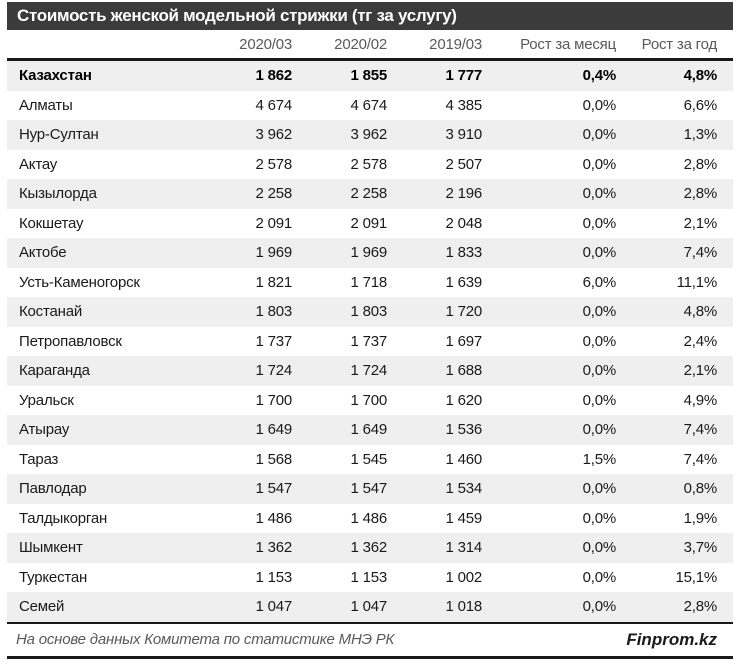 This screenshot has height=666, width=740. What do you see at coordinates (370, 460) in the screenshot?
I see `table-row: Тараз 1 568 1 545 1 460 1,5% 7,4%` at bounding box center [370, 460].